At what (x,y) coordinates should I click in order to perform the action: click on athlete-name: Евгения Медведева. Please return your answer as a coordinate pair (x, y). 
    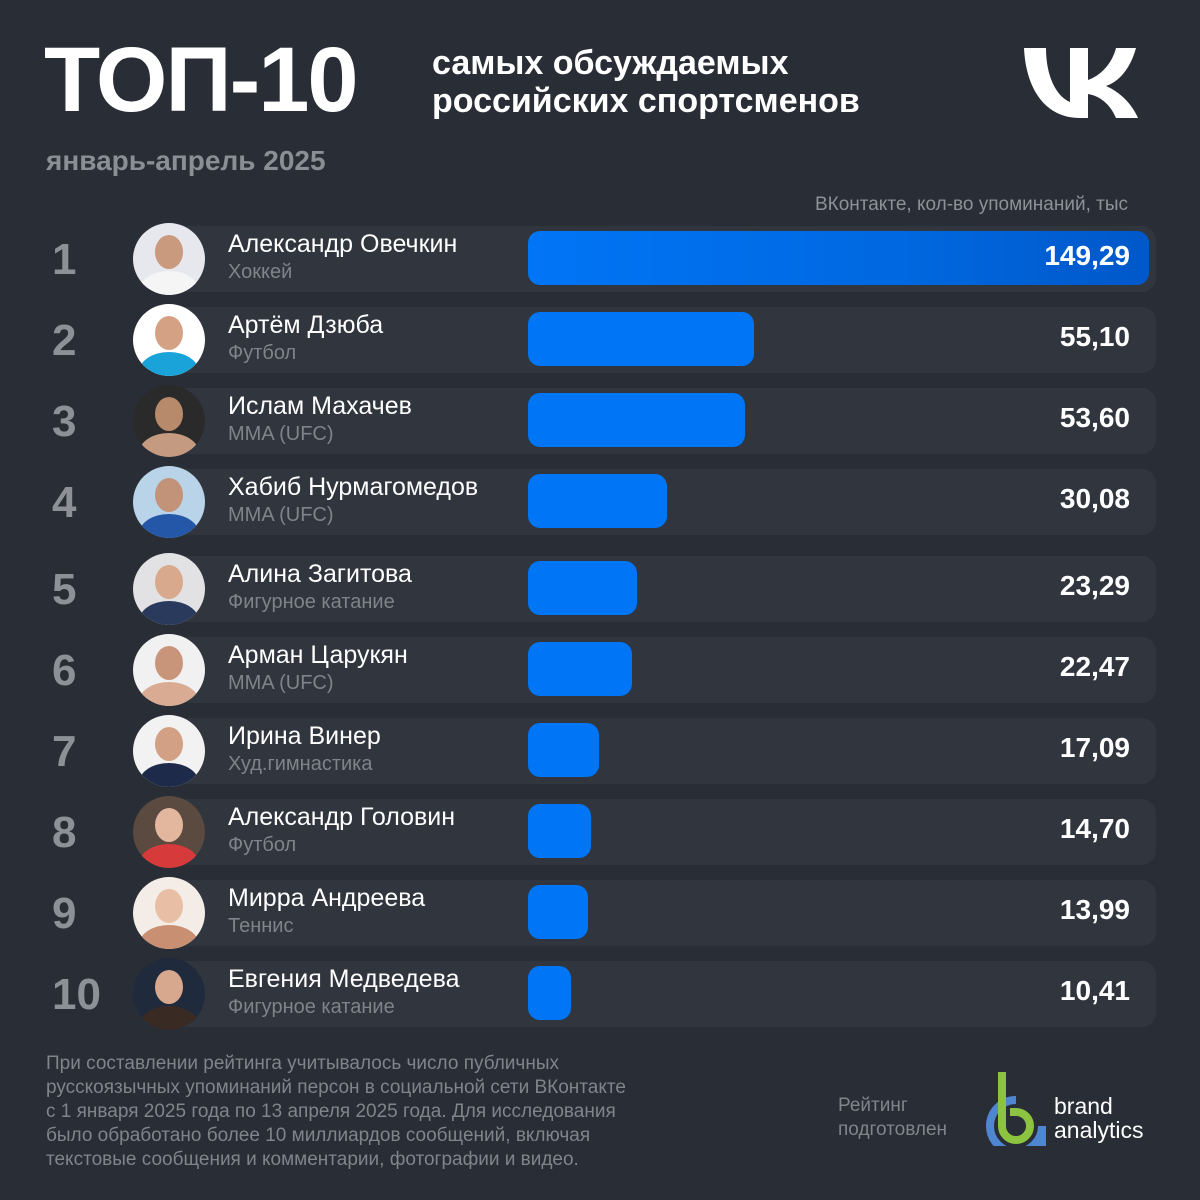
    Looking at the image, I should click on (344, 979).